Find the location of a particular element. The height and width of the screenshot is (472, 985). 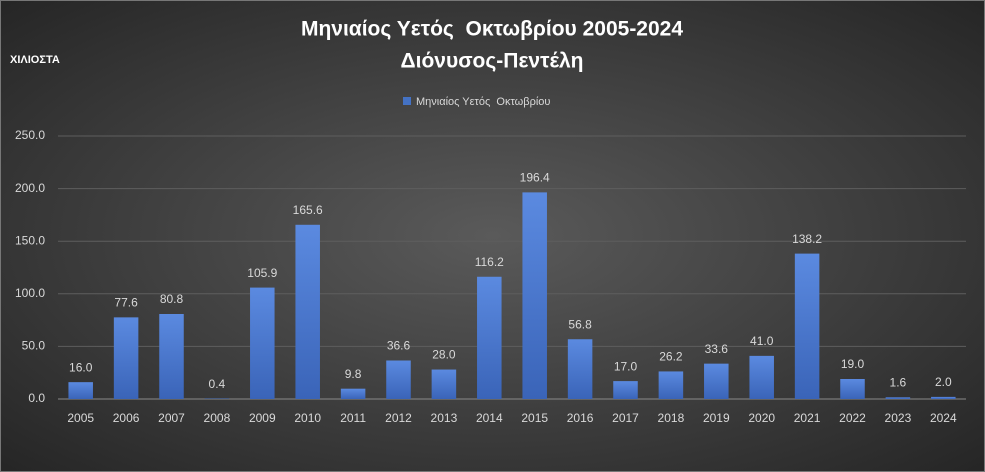

y-axis-label: ΧΙΛΙΟΣΤΑ is located at coordinates (35, 60).